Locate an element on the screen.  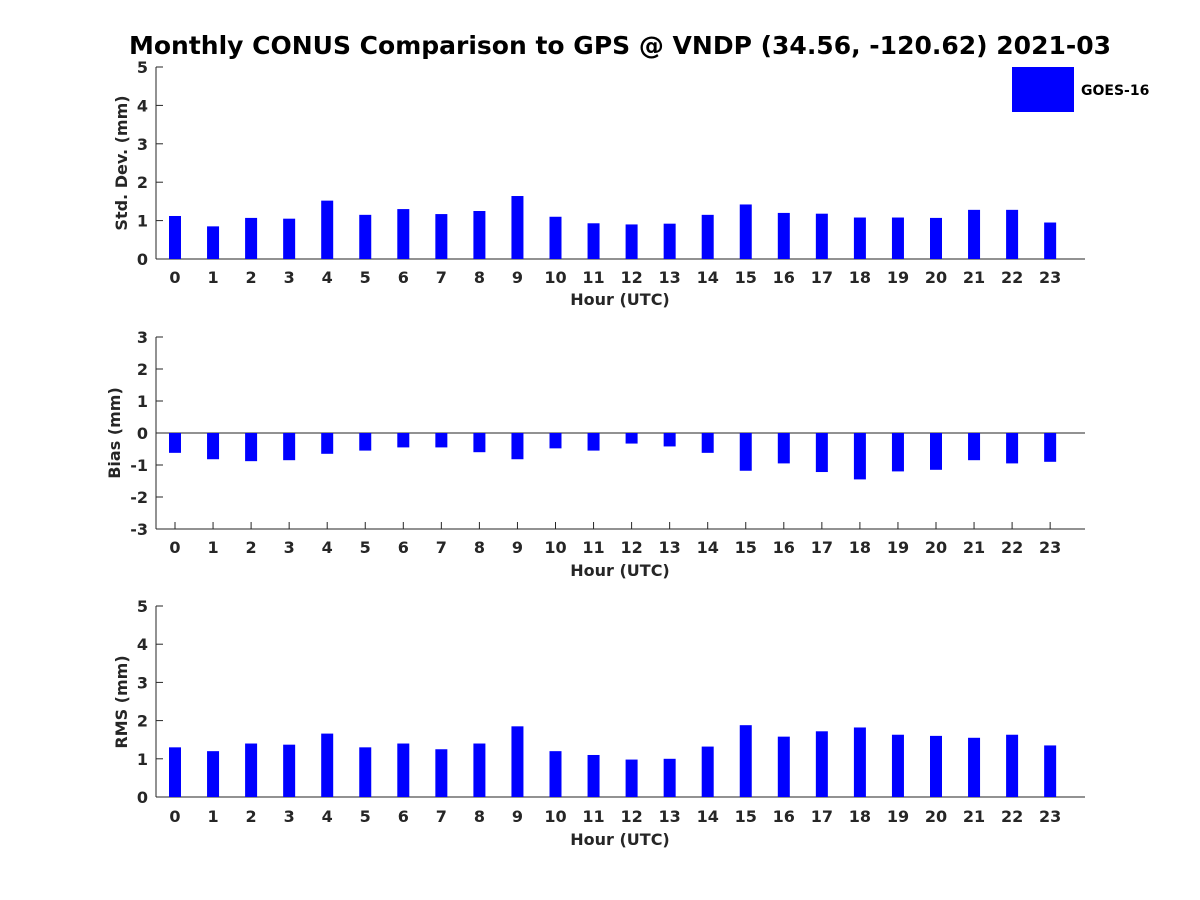
std-dev-ytick-label: 4 is located at coordinates (142, 105).